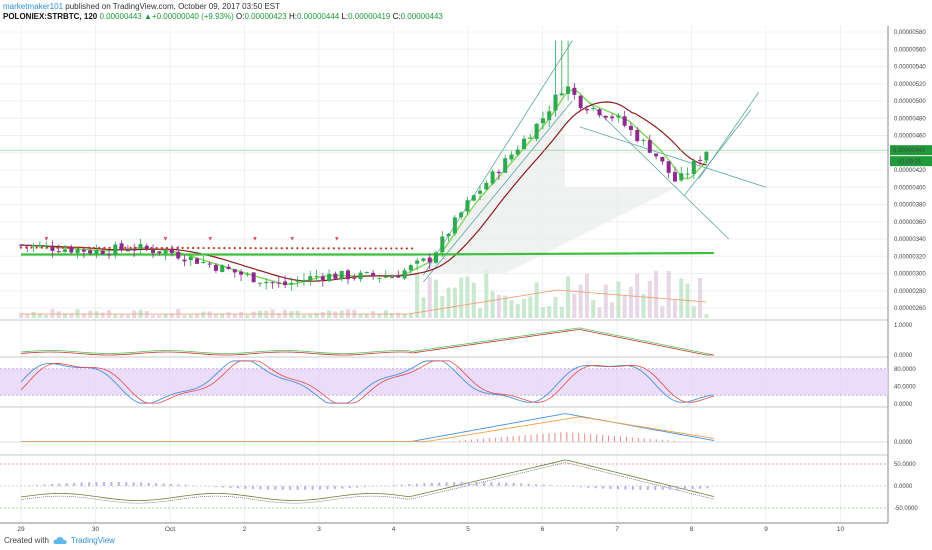 The width and height of the screenshot is (932, 550). What do you see at coordinates (367, 480) in the screenshot?
I see `momentum-line` at bounding box center [367, 480].